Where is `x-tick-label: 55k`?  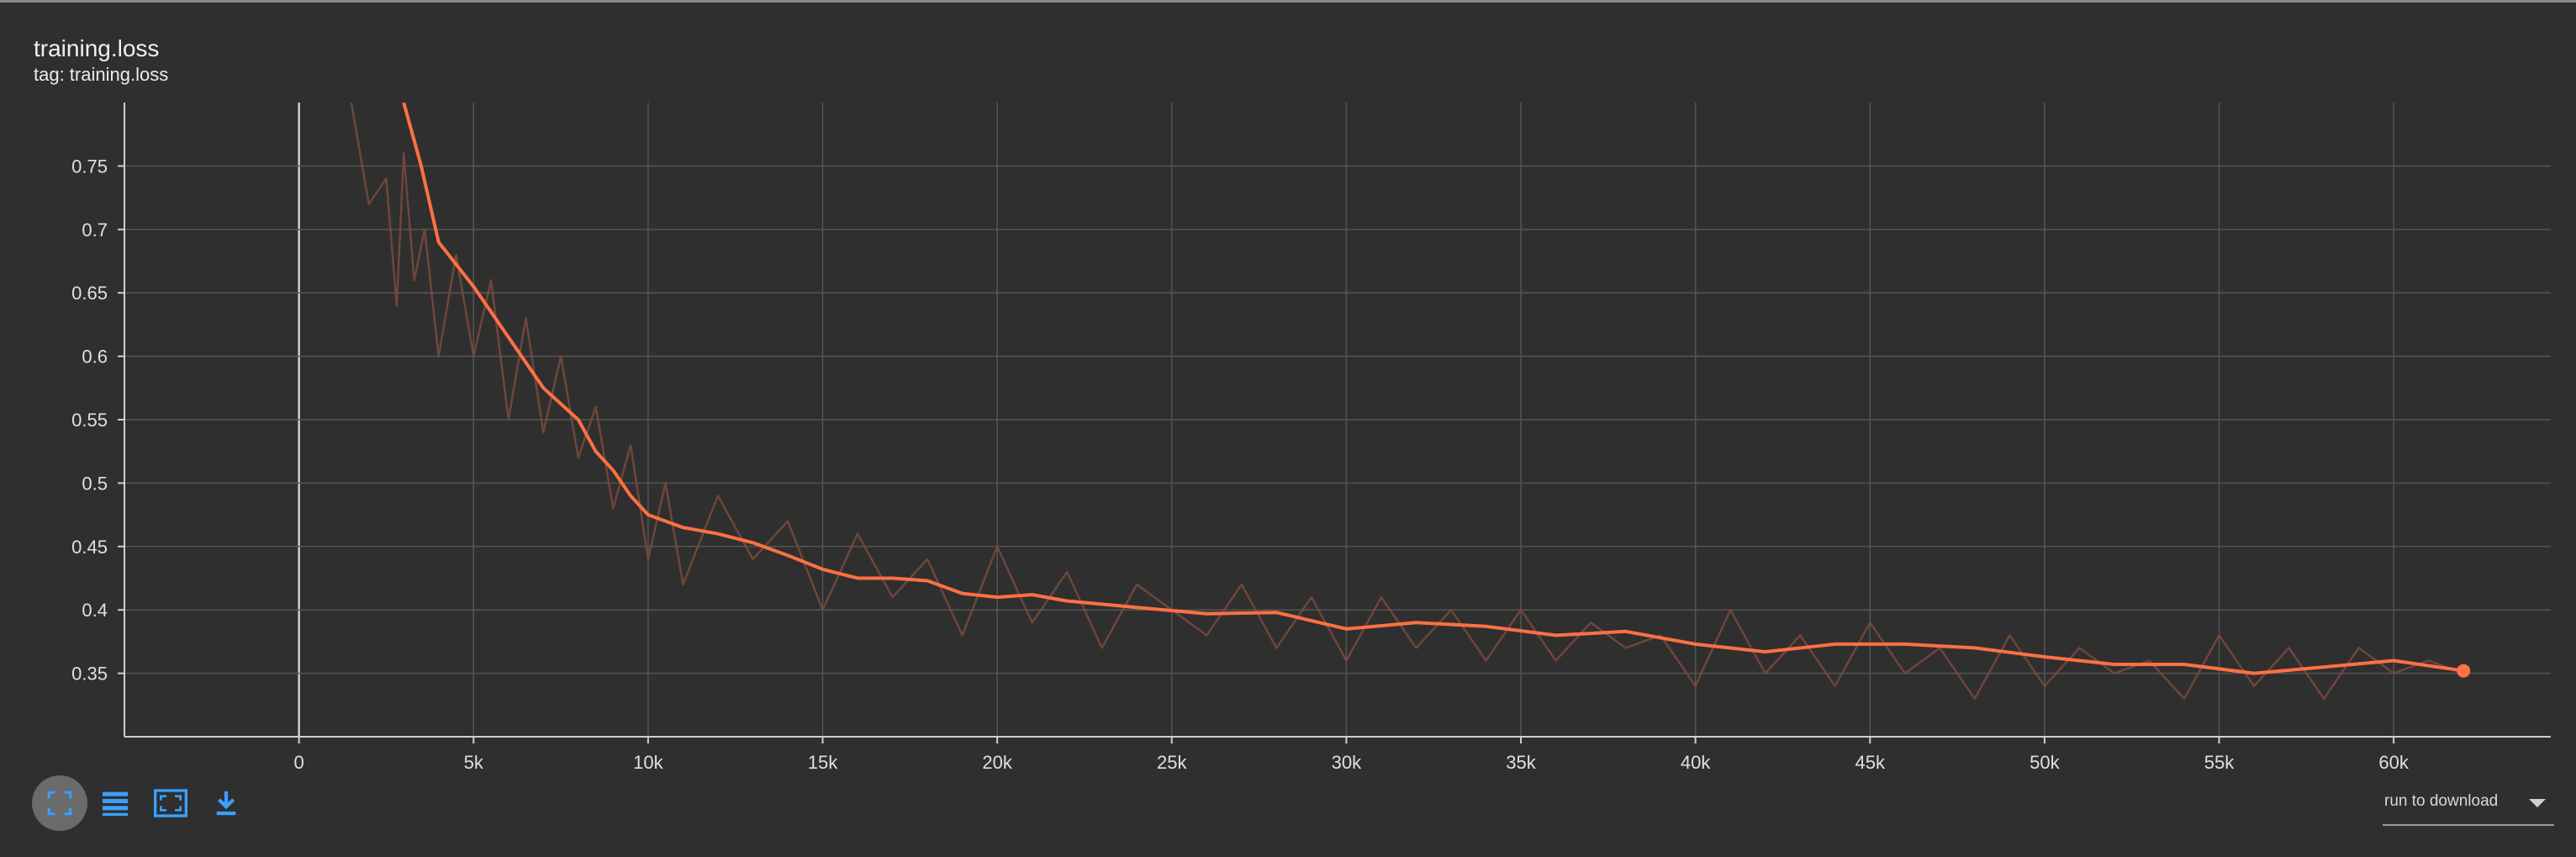 x-tick-label: 55k is located at coordinates (2219, 762).